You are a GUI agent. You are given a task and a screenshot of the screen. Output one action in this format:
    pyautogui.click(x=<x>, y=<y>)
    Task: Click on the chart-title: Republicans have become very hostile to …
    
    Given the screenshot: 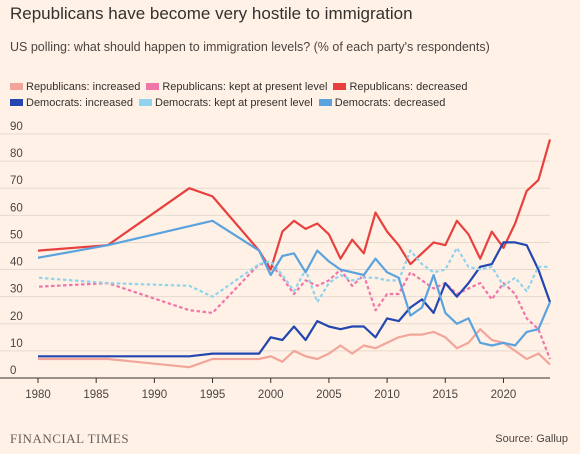 What is the action you would take?
    pyautogui.click(x=211, y=13)
    